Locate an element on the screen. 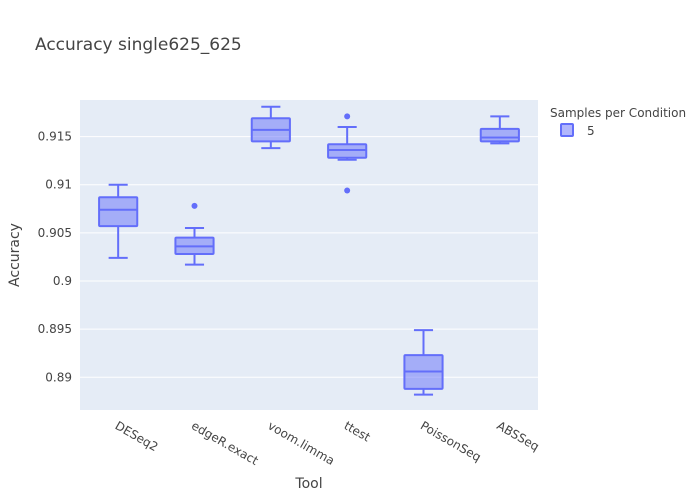  y-tick-label: 0.895 is located at coordinates (55, 329).